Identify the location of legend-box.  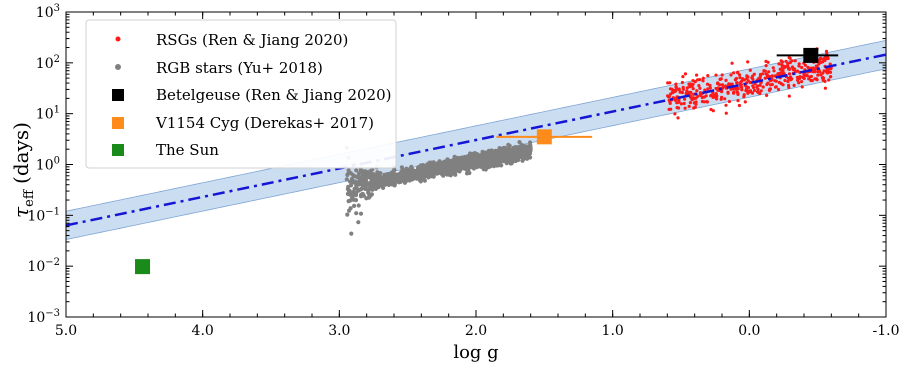
(241, 94).